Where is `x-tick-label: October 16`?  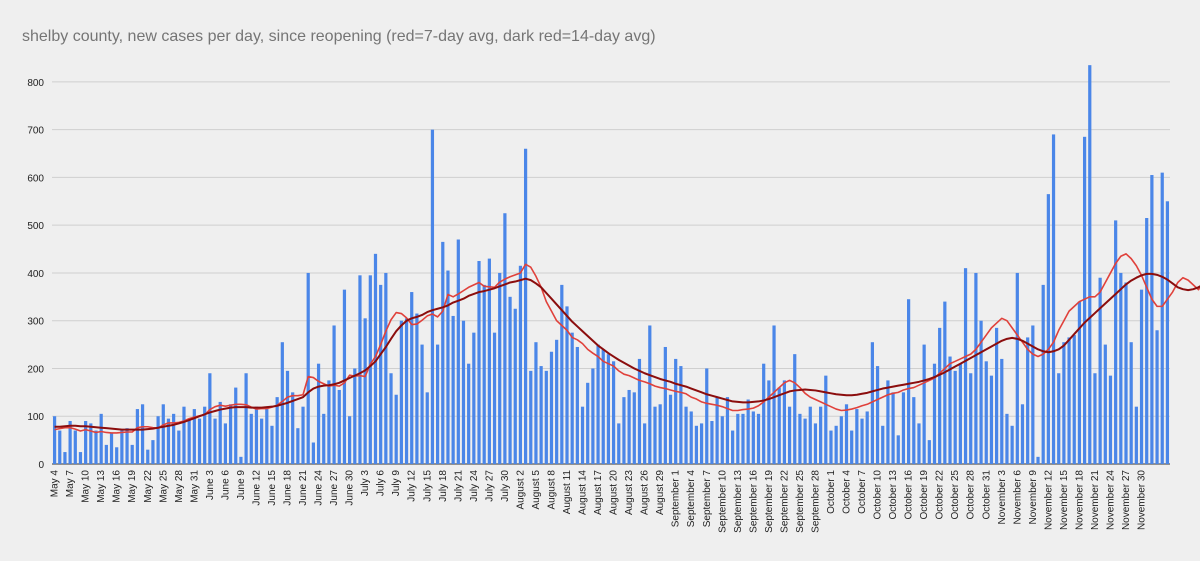
x-tick-label: October 16 is located at coordinates (909, 495).